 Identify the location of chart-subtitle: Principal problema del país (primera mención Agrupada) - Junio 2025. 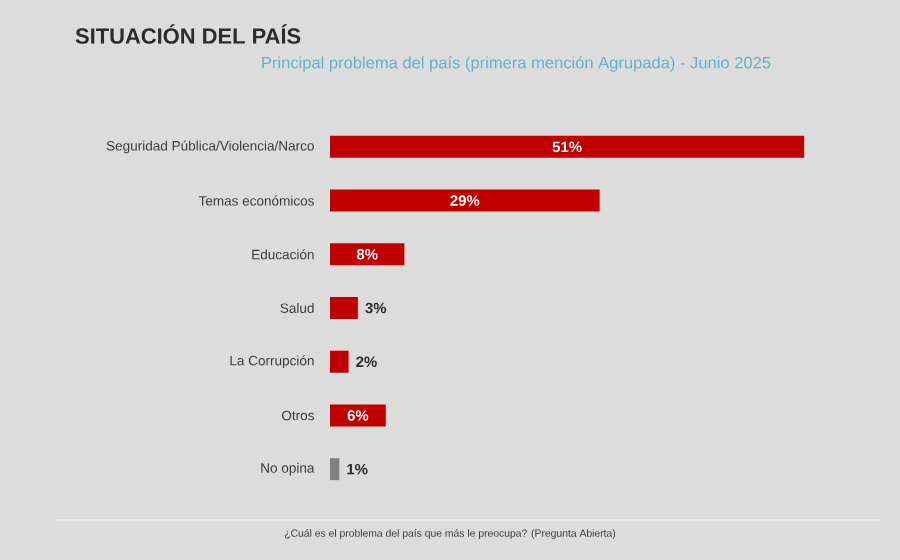
(516, 64).